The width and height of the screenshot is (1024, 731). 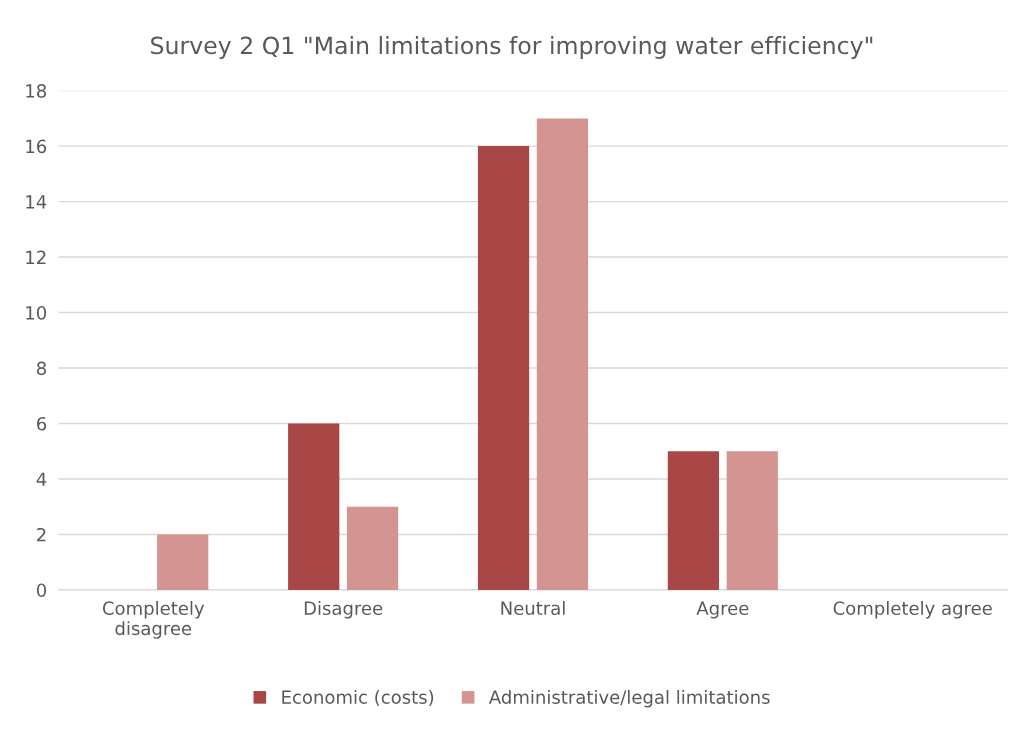 I want to click on x-tick-label: Completely disagree, so click(x=153, y=620).